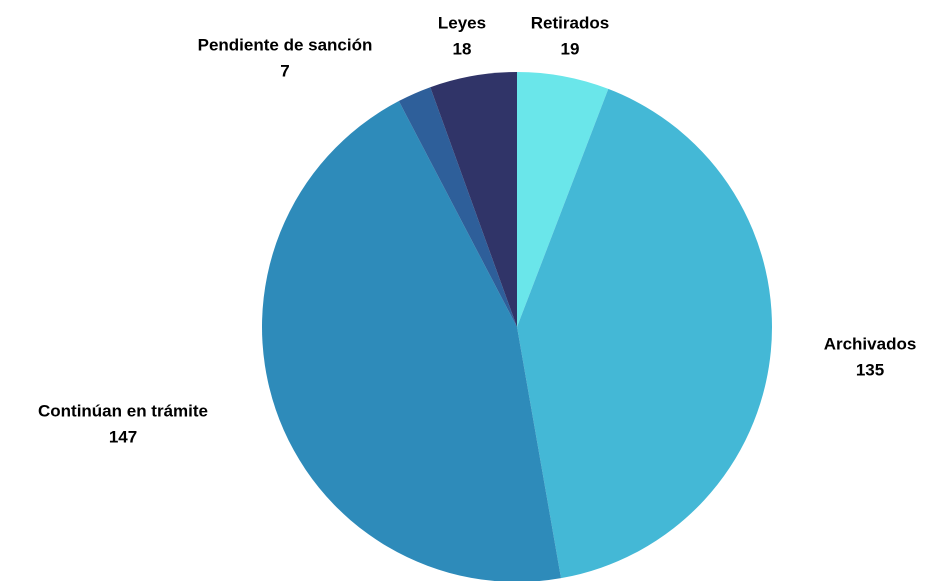 Image resolution: width=932 pixels, height=581 pixels. I want to click on slice-value: 18, so click(462, 48).